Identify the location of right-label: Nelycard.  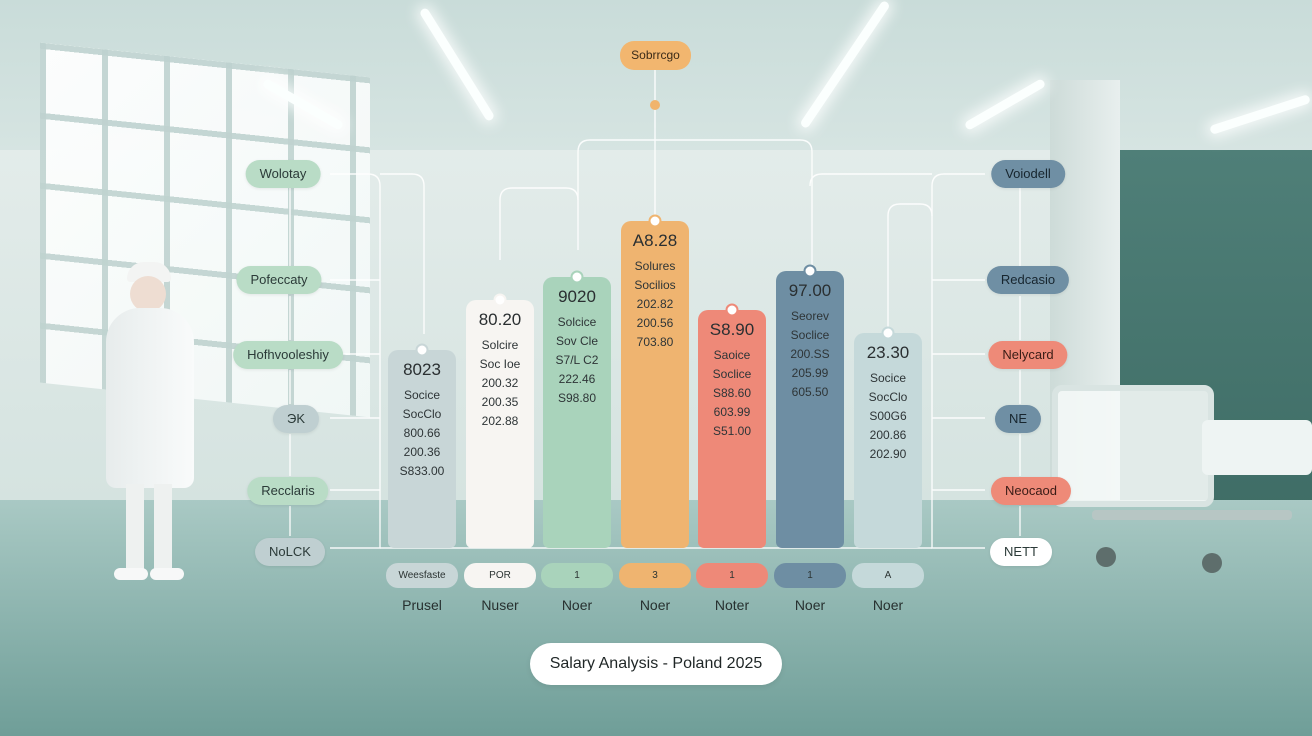
(1028, 355).